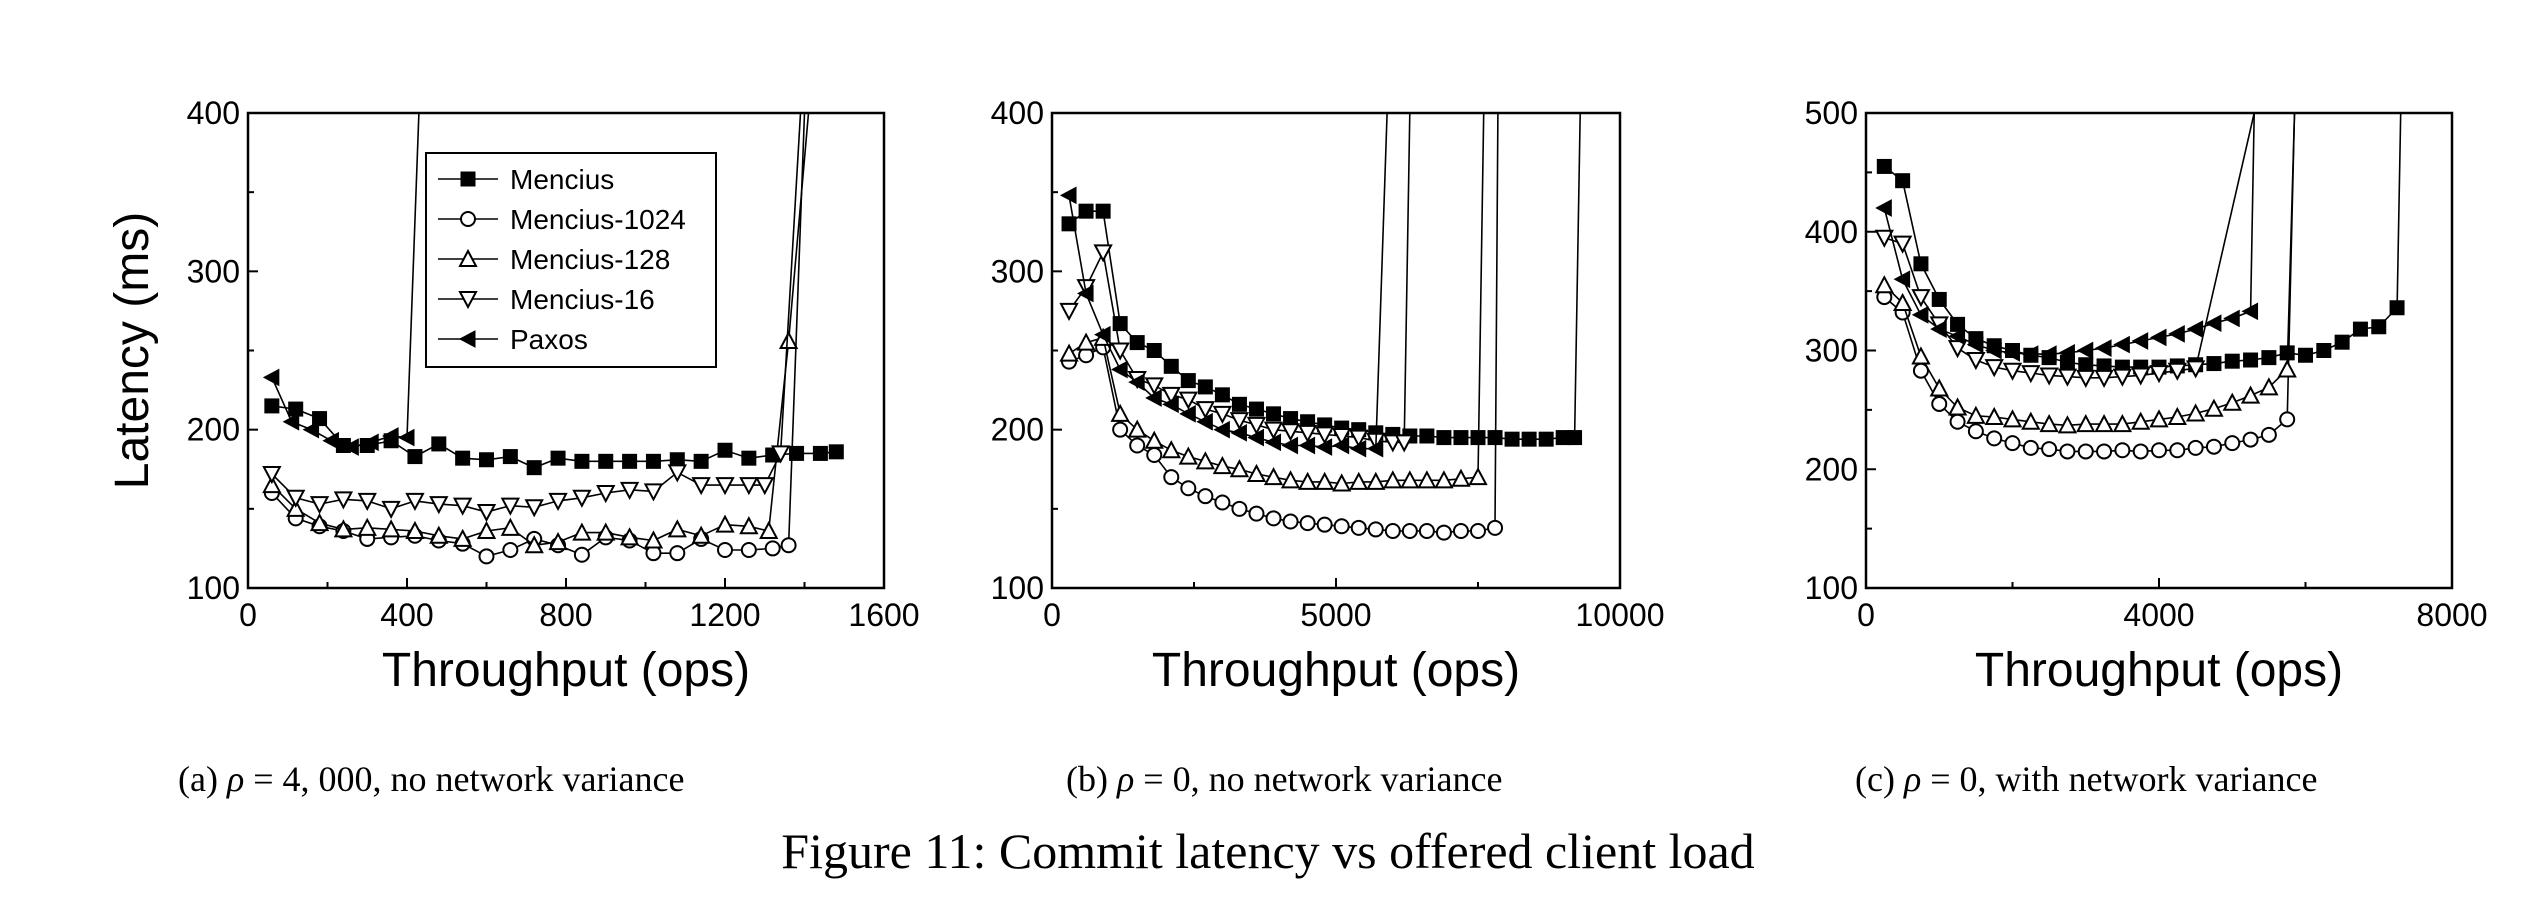 Image resolution: width=2536 pixels, height=910 pixels. What do you see at coordinates (590, 259) in the screenshot?
I see `legend-label-mencius-128: Mencius-128` at bounding box center [590, 259].